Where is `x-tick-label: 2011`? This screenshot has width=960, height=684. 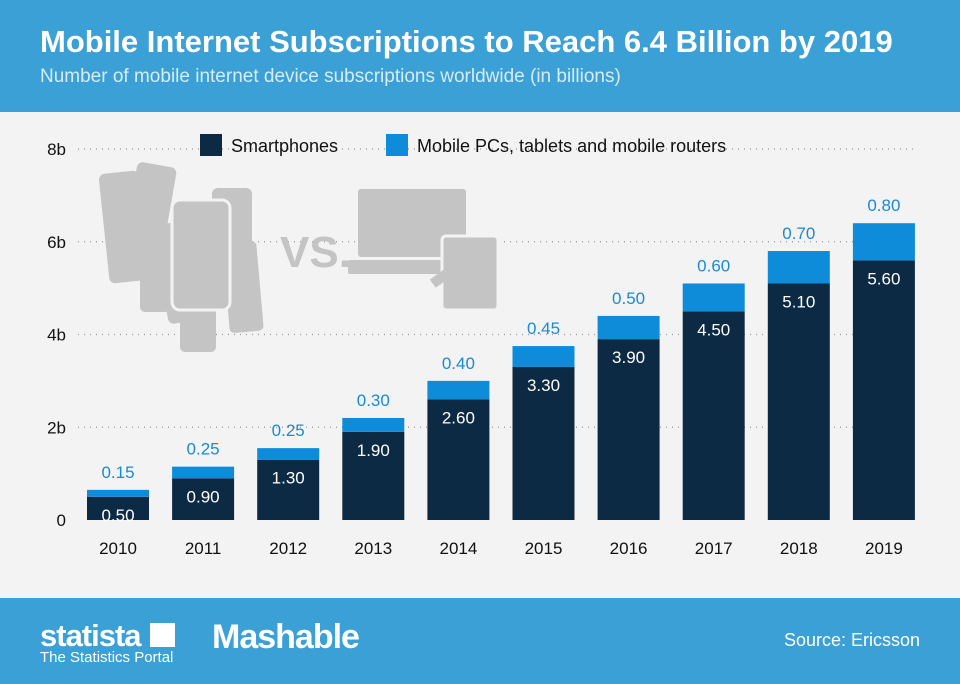 x-tick-label: 2011 is located at coordinates (203, 548).